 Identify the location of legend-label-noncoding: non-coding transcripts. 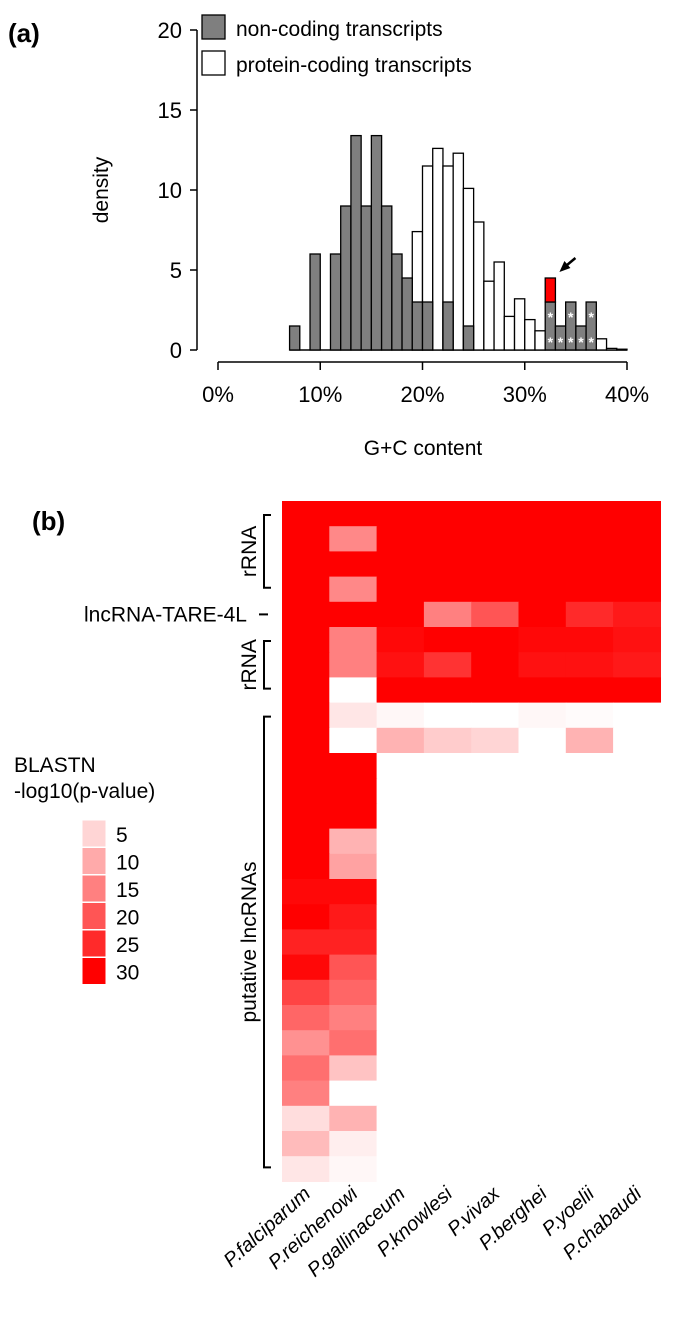
(339, 29).